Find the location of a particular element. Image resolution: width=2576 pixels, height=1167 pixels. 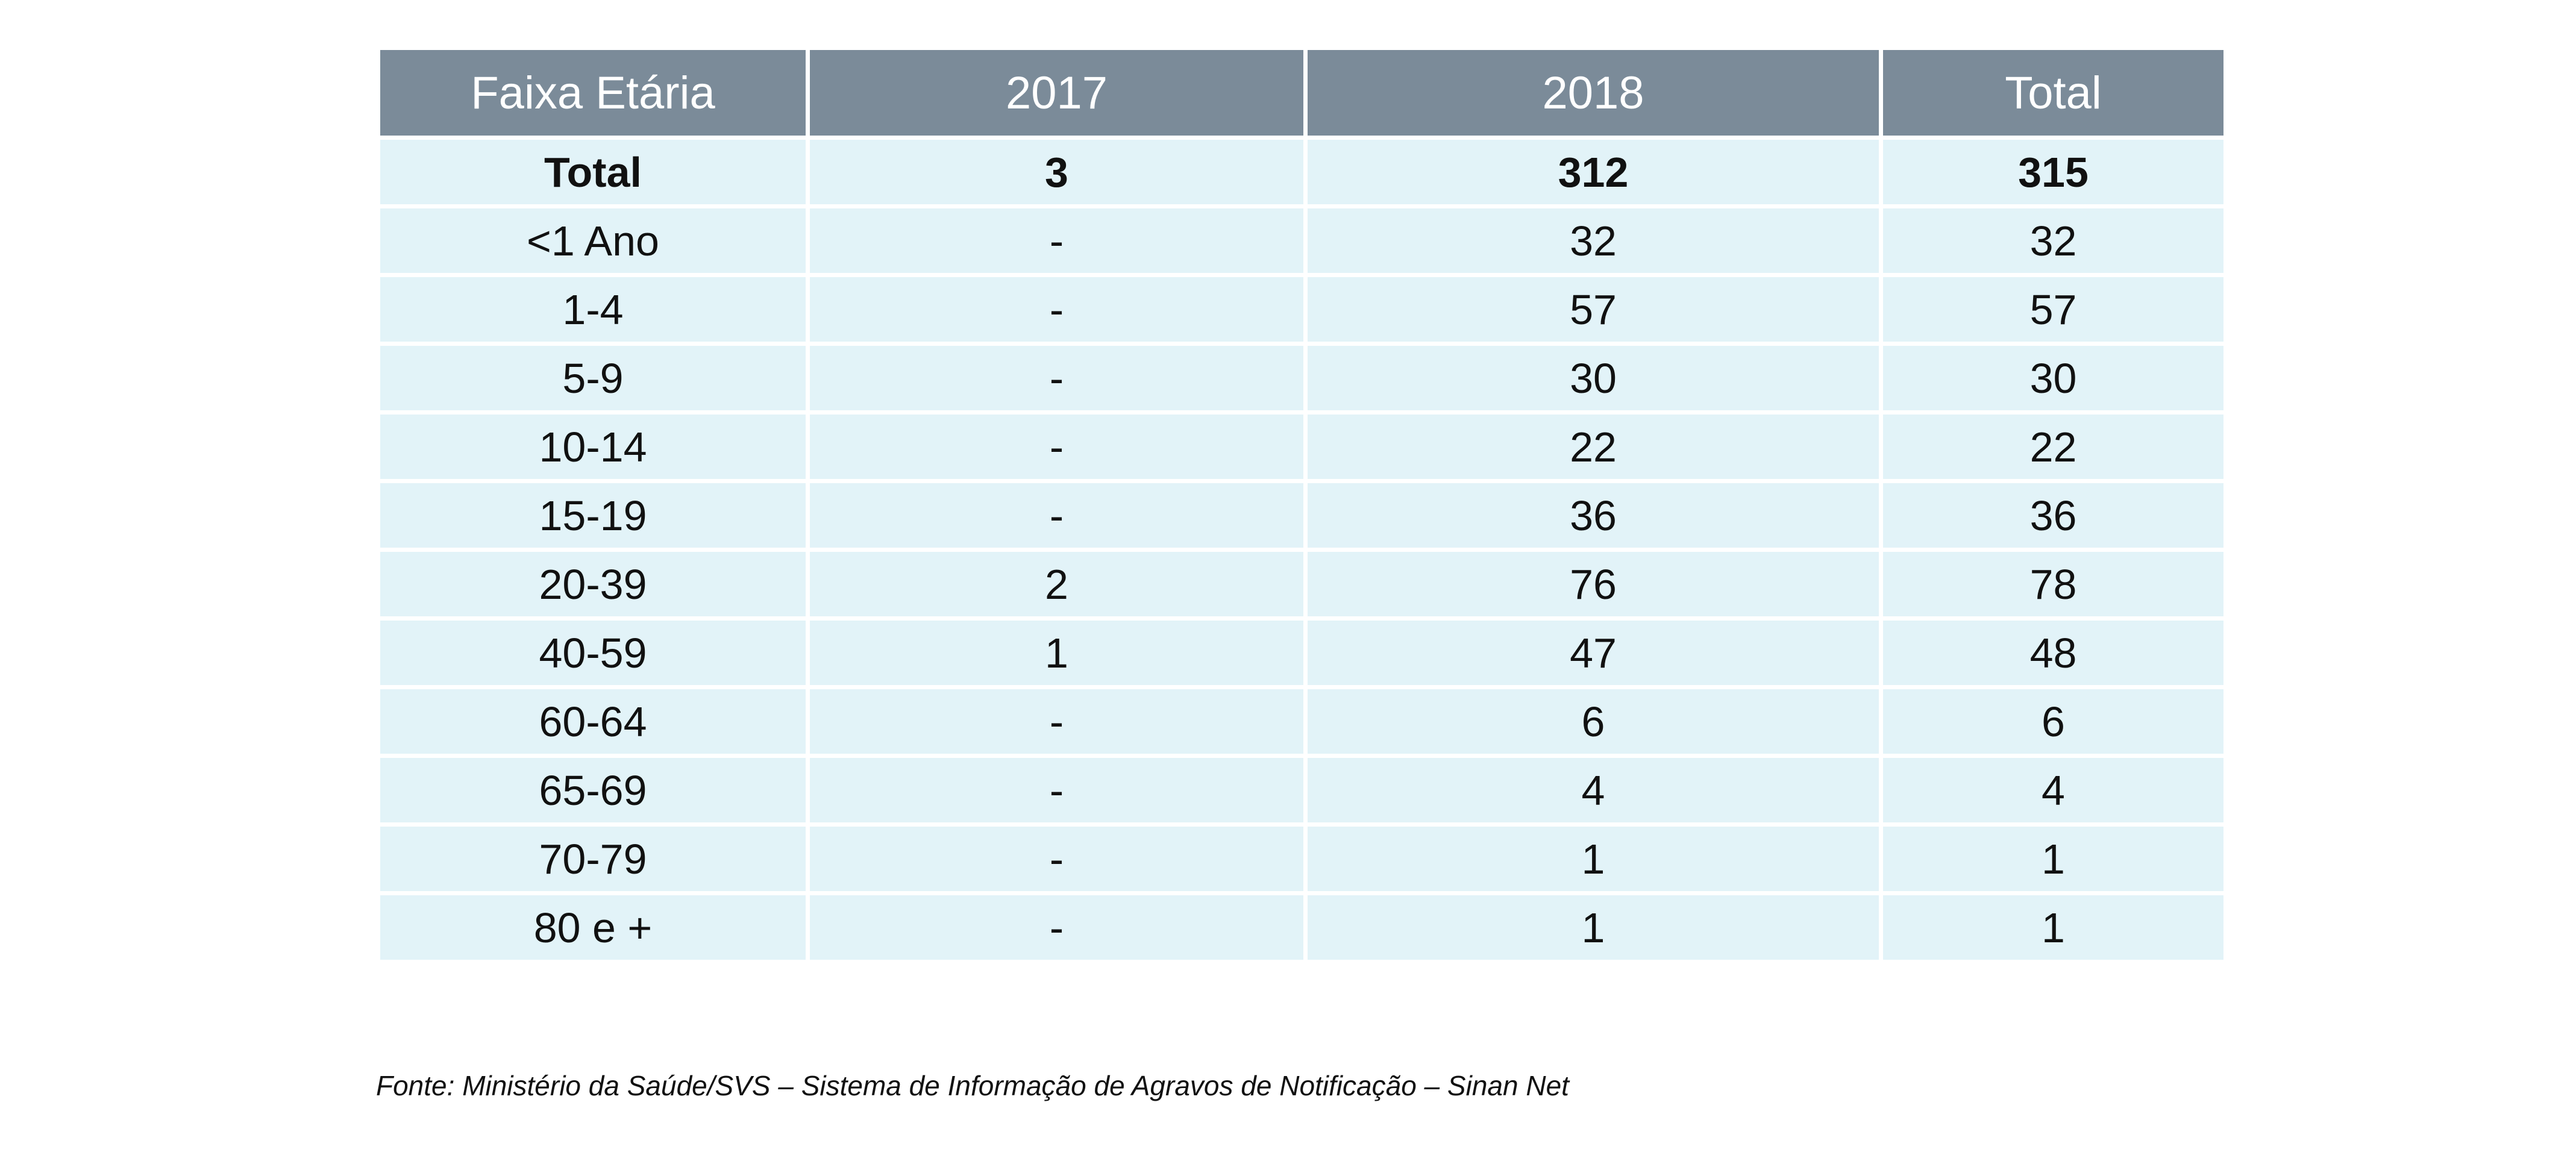

cell-age-group: 70-79 is located at coordinates (593, 859).